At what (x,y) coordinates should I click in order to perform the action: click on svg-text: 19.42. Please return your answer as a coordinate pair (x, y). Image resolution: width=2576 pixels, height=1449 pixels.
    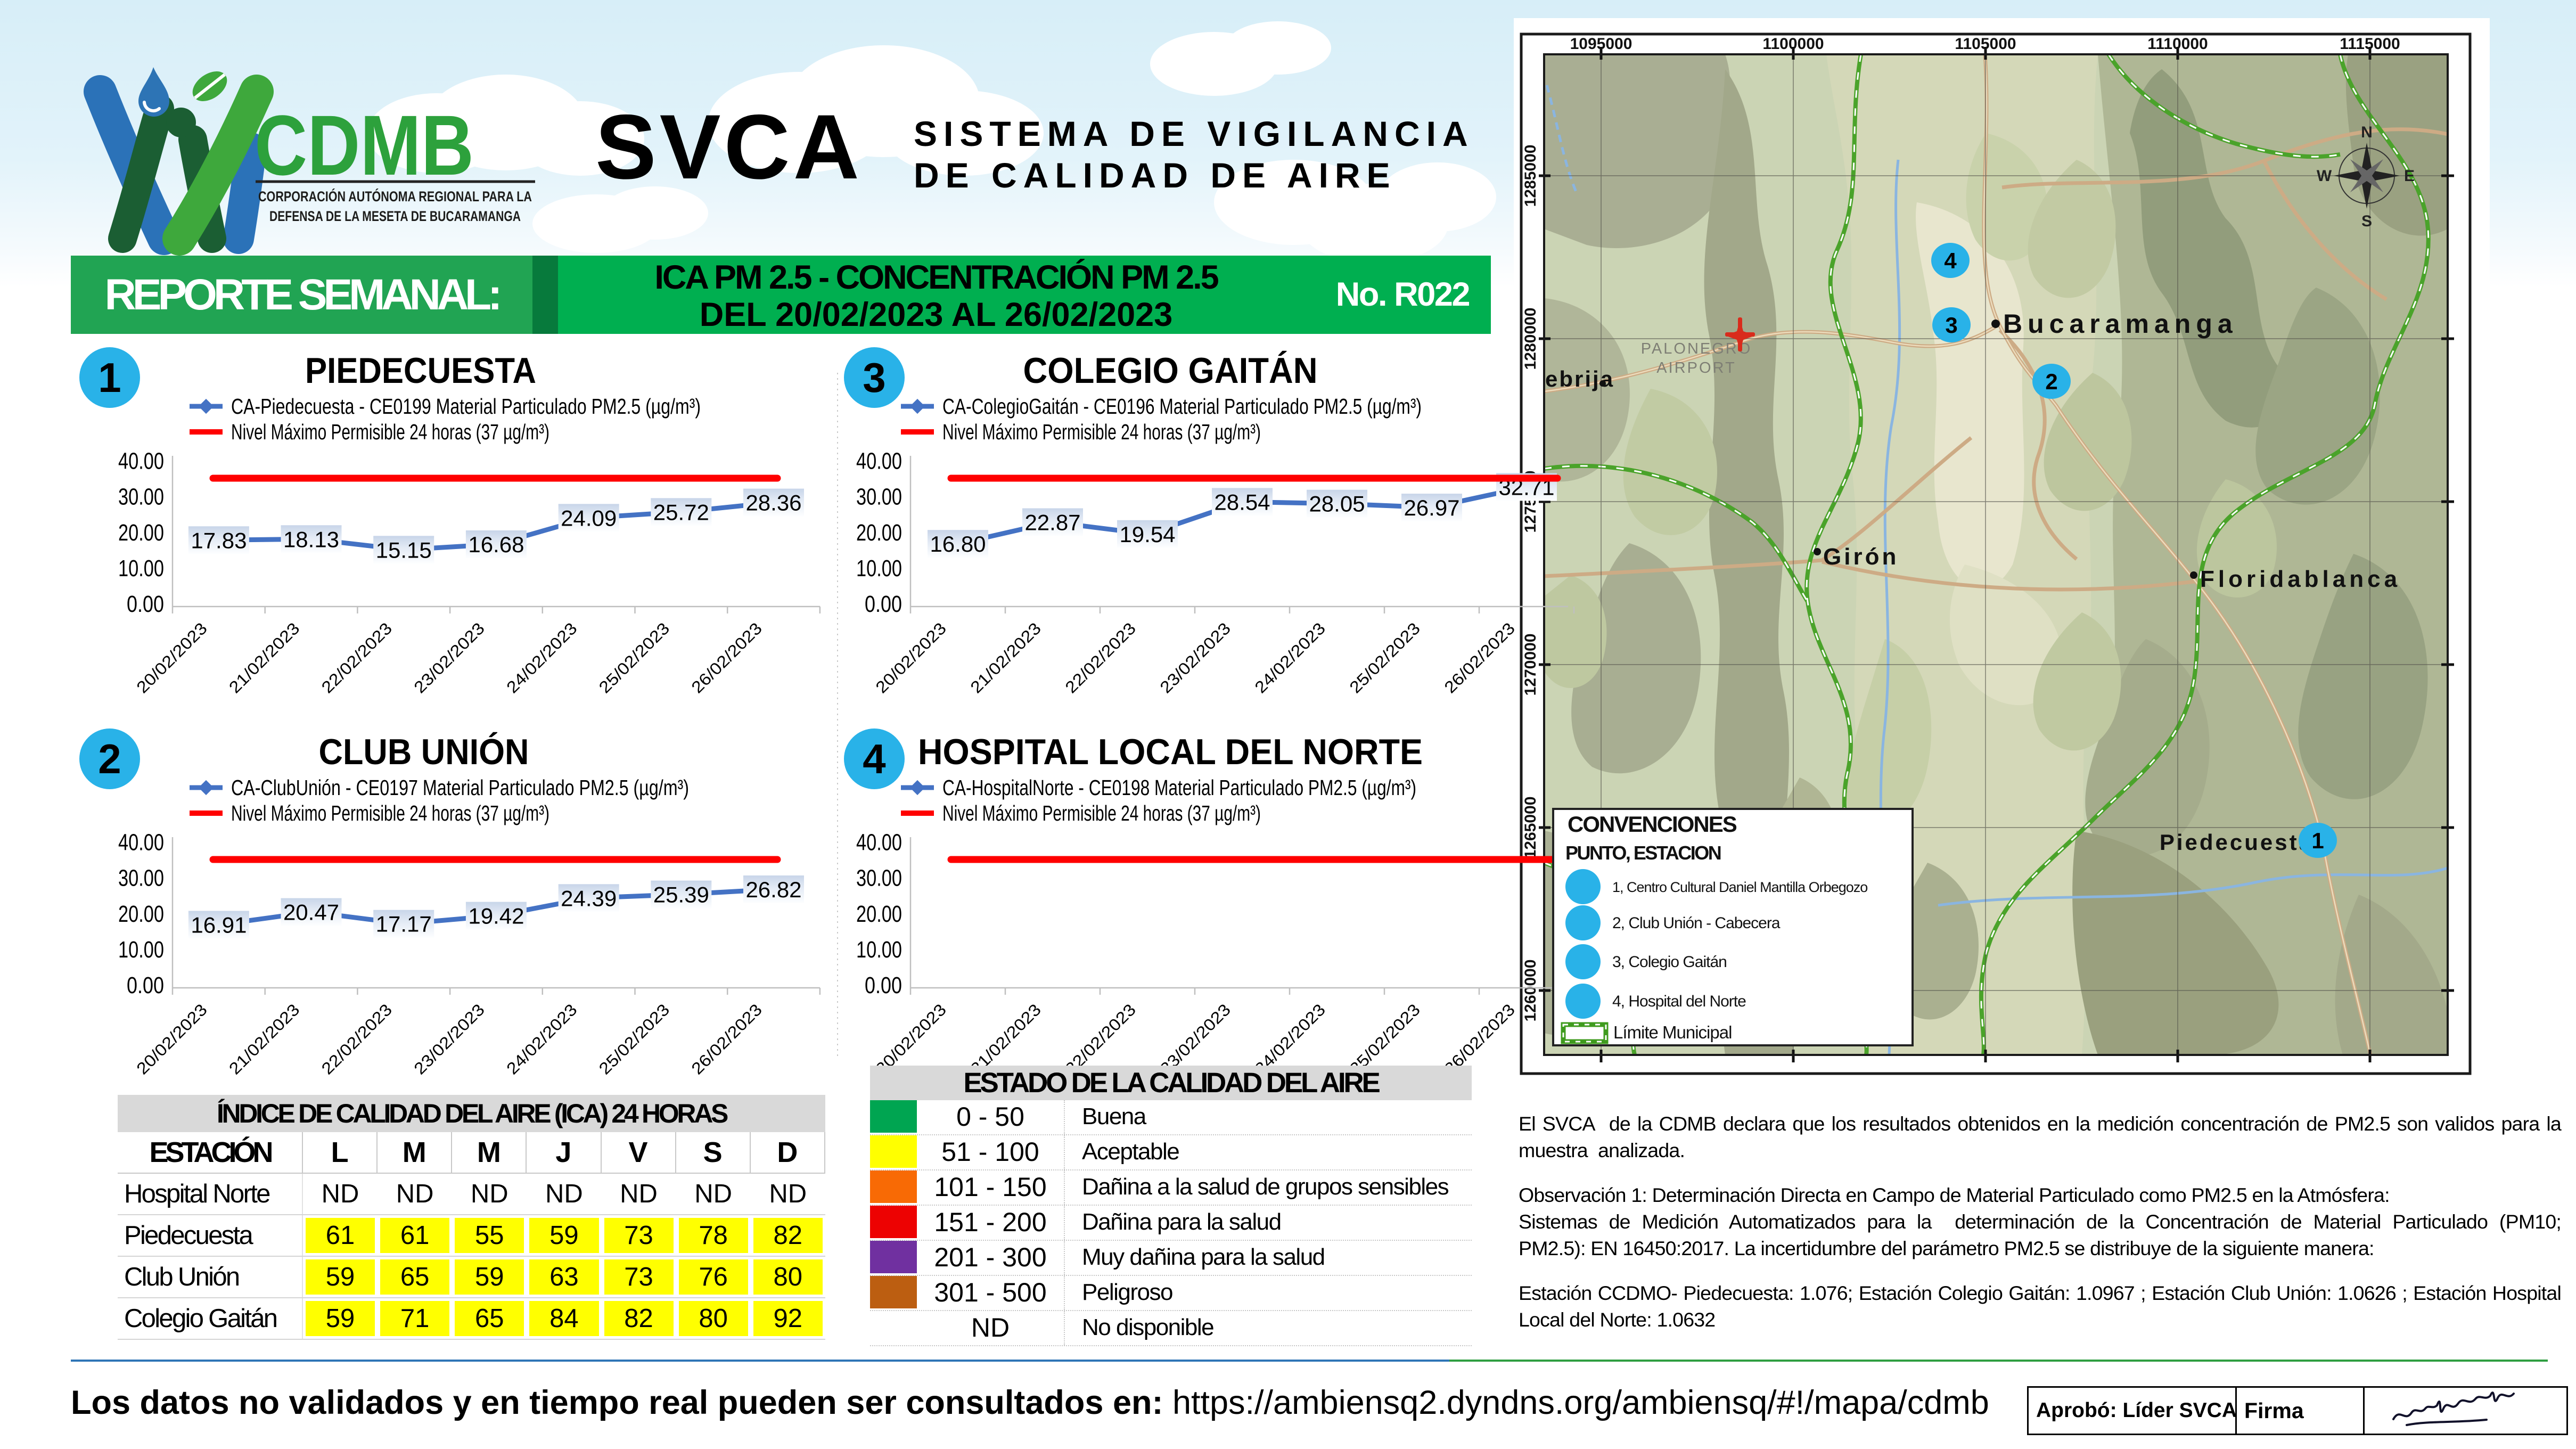
    Looking at the image, I should click on (496, 916).